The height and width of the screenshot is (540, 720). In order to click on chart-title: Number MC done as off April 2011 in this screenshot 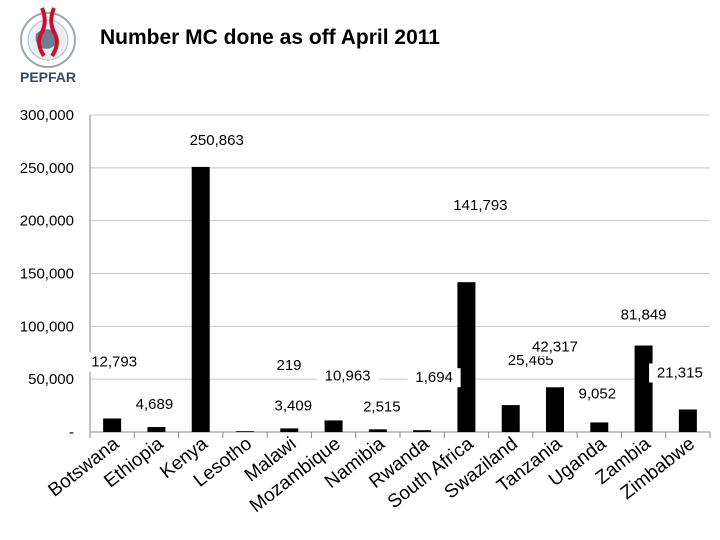, I will do `click(270, 37)`.